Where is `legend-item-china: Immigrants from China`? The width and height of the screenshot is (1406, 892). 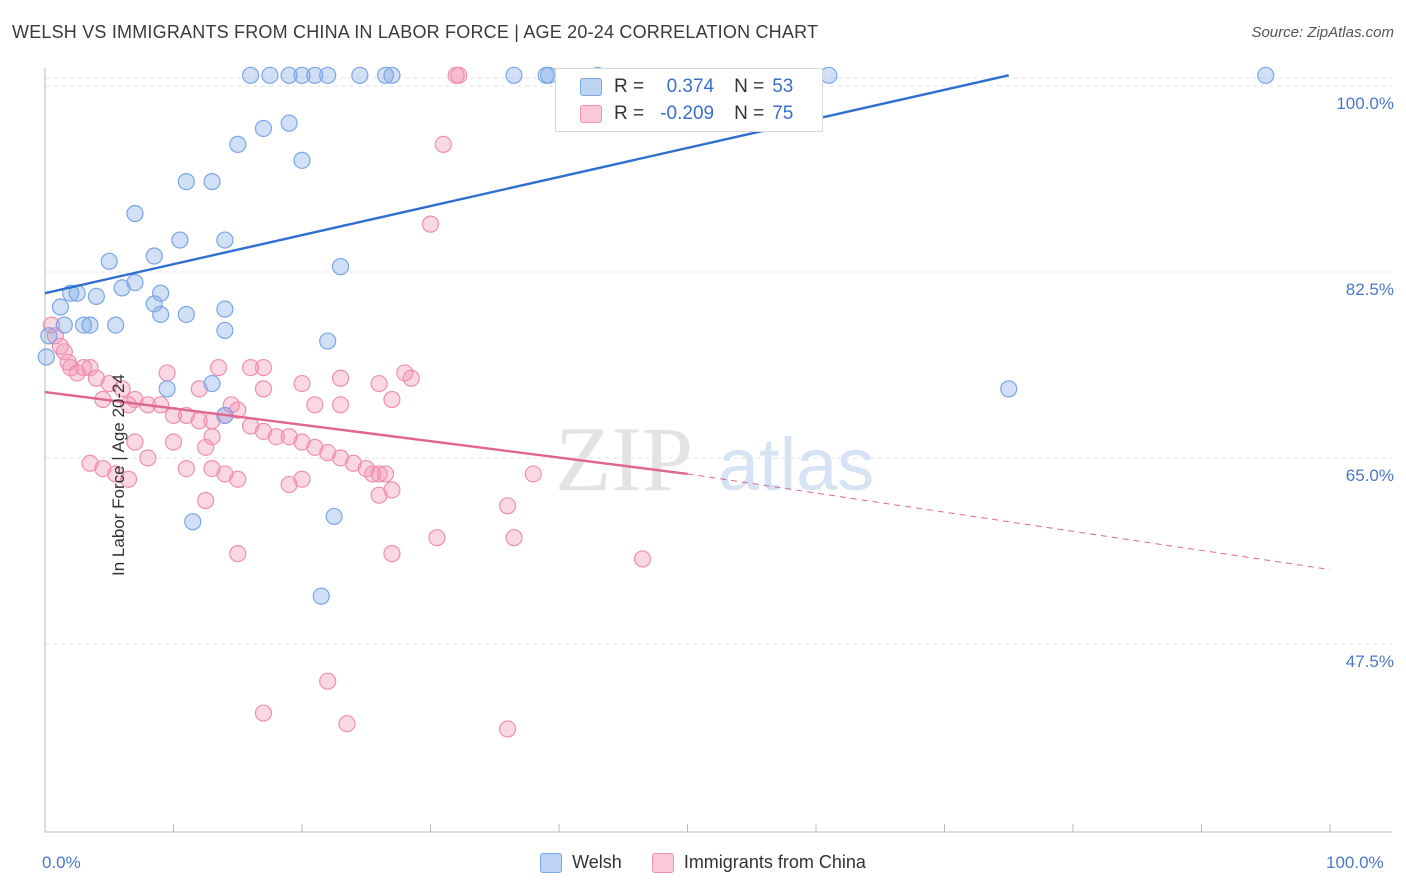 legend-item-china: Immigrants from China is located at coordinates (758, 862).